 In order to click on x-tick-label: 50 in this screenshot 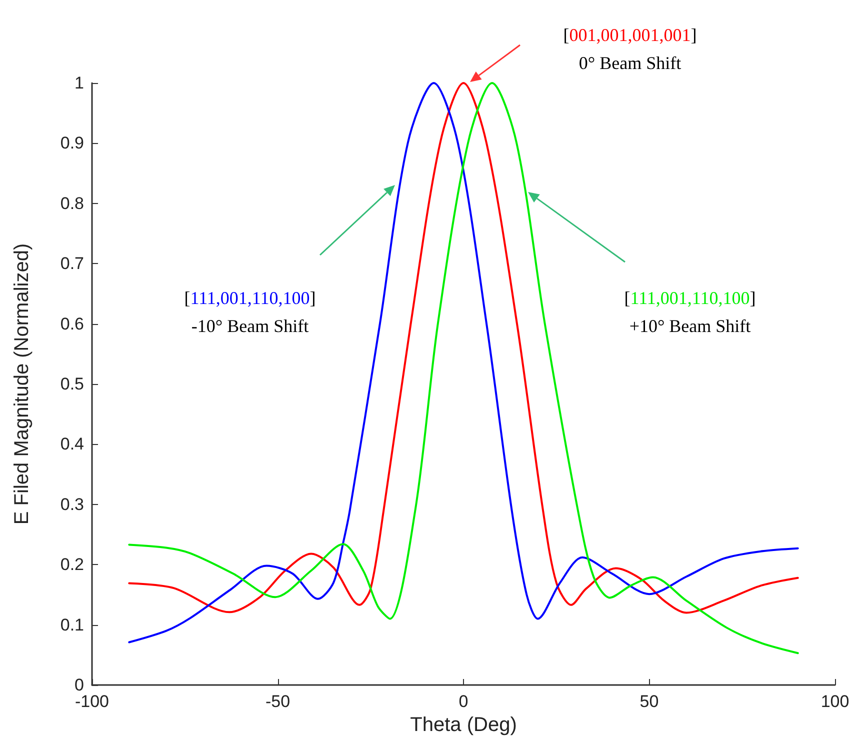, I will do `click(649, 701)`.